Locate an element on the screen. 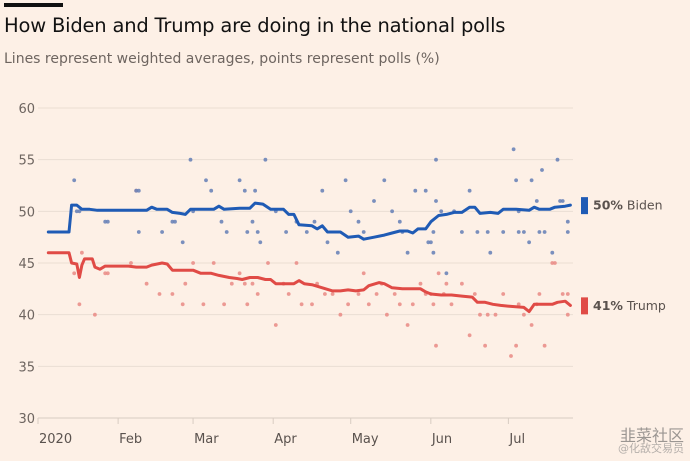 The height and width of the screenshot is (461, 690). trump-end-name: Trump is located at coordinates (644, 305).